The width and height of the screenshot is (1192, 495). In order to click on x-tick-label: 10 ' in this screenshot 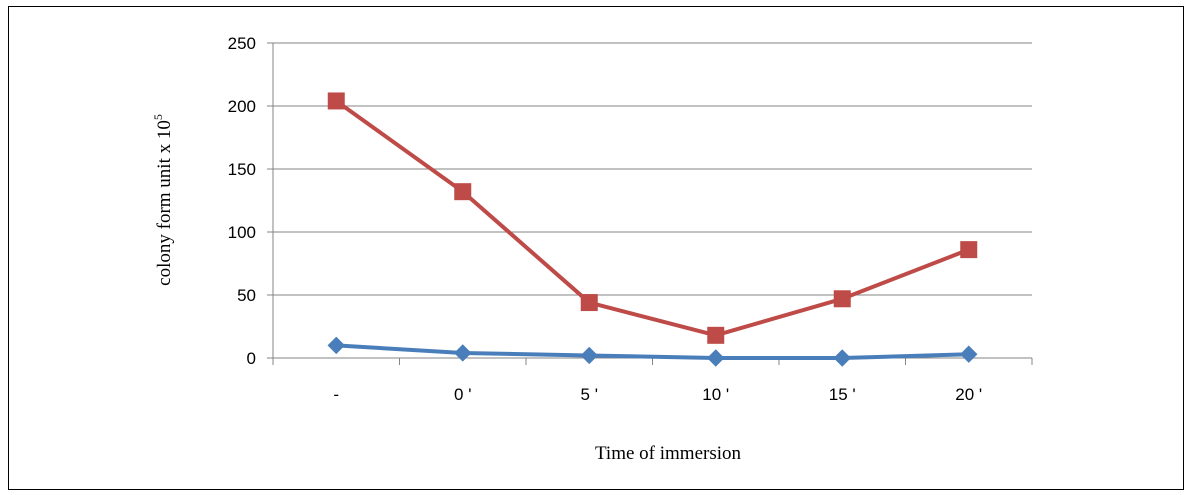, I will do `click(715, 394)`.